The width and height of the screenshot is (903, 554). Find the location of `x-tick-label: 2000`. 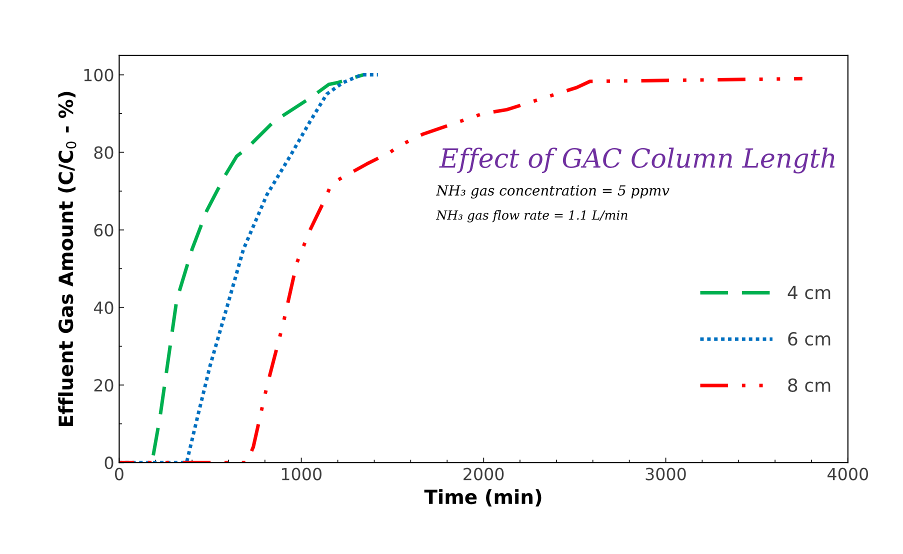

x-tick-label: 2000 is located at coordinates (484, 474).